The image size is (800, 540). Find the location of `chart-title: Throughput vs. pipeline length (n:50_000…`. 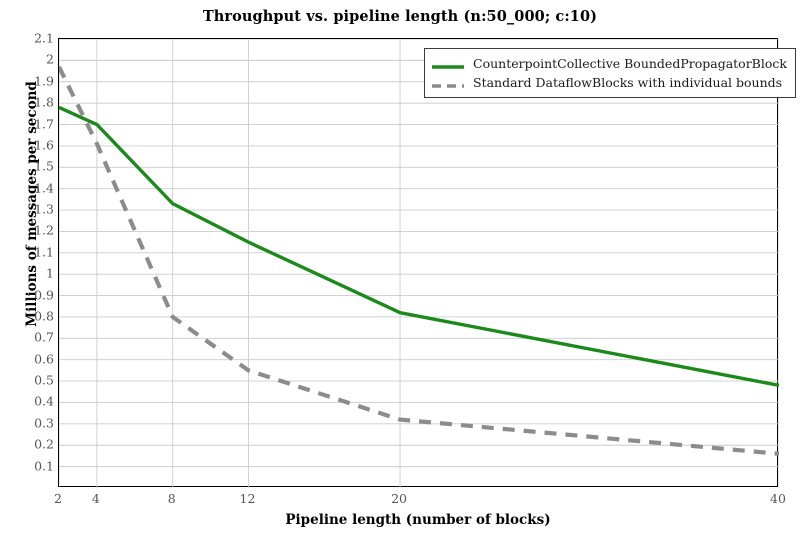

chart-title: Throughput vs. pipeline length (n:50_000… is located at coordinates (400, 16).